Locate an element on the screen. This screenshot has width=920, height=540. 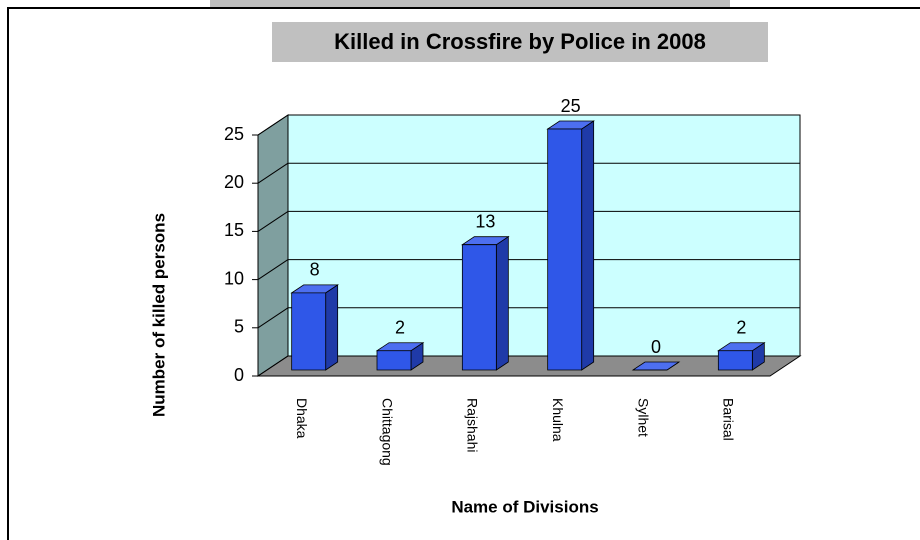
x-tick-label: Dhaka is located at coordinates (302, 418).